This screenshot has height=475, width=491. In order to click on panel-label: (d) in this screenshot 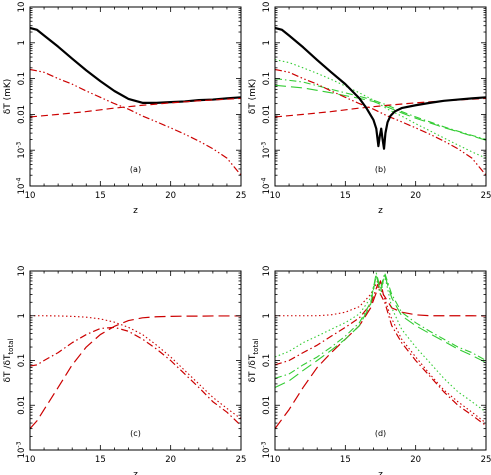, I will do `click(380, 433)`.